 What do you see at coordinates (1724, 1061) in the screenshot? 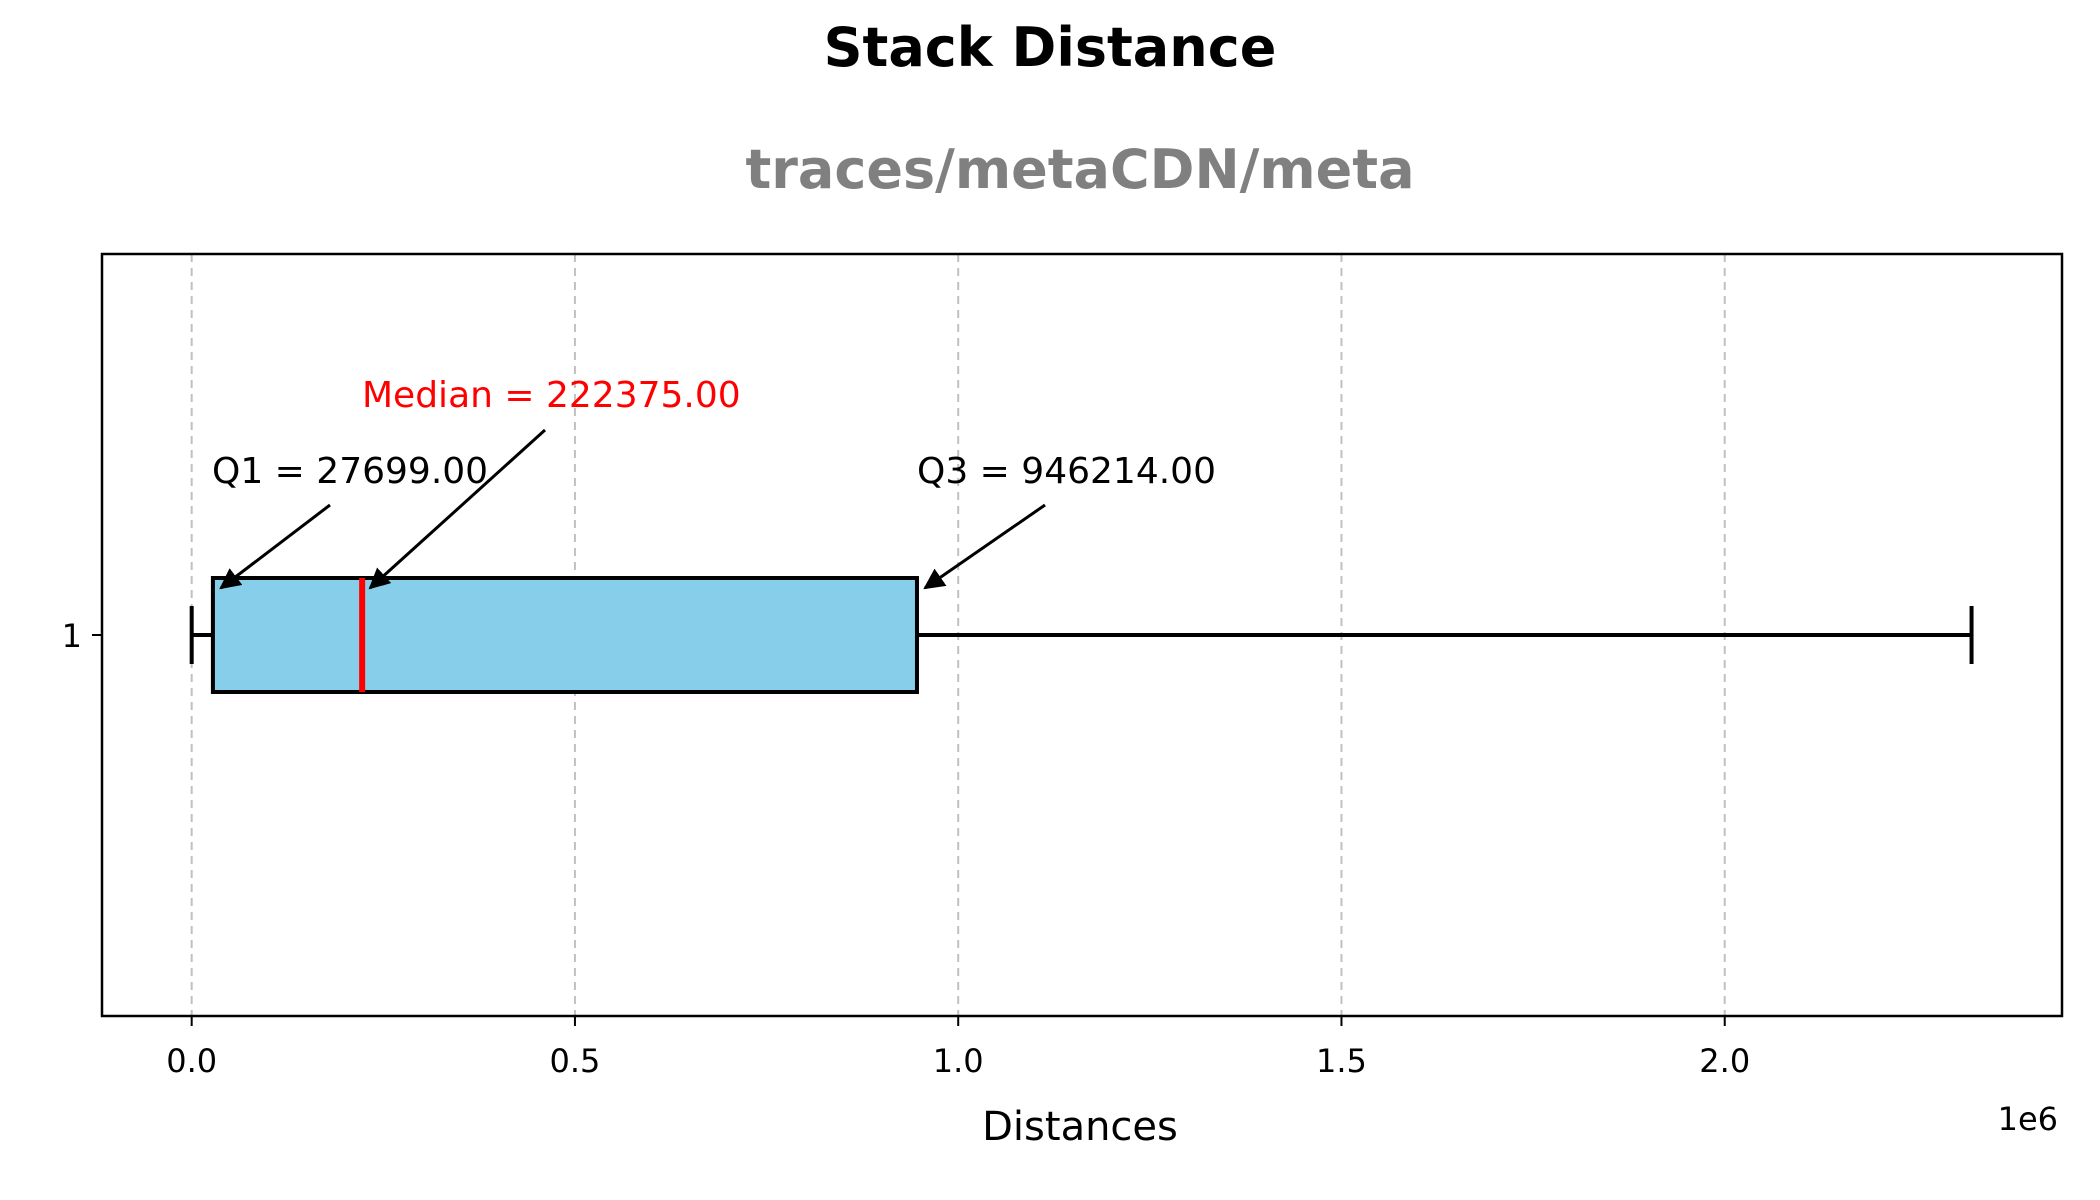
I see `x-tick-label: 2.0` at bounding box center [1724, 1061].